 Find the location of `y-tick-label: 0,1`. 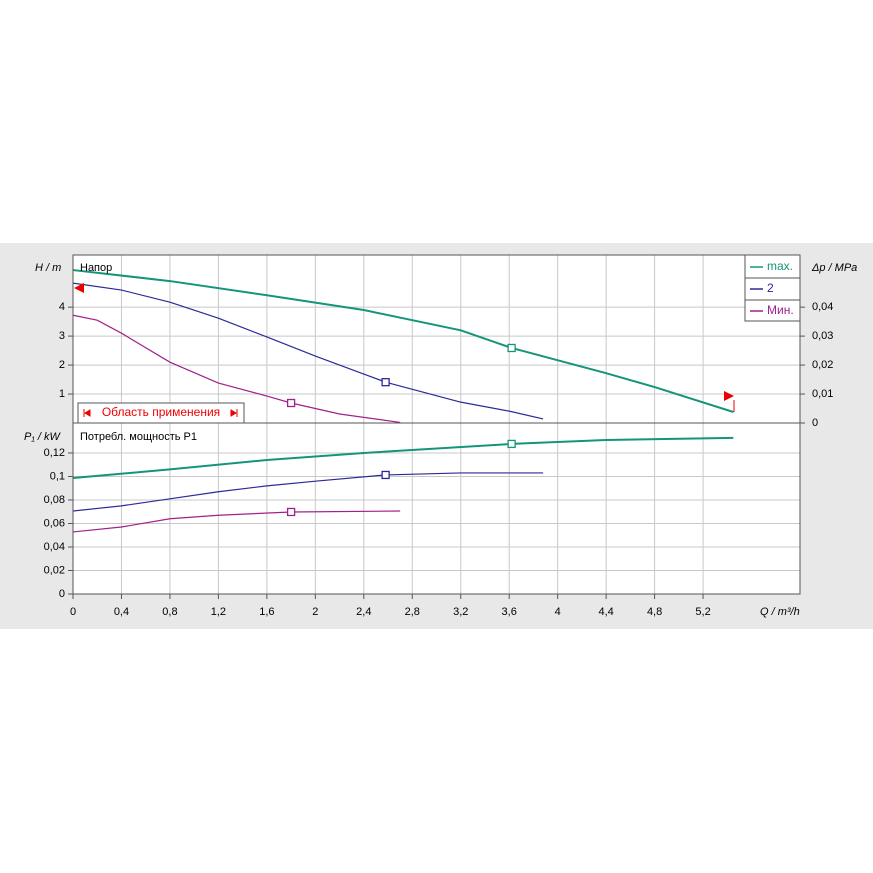

y-tick-label: 0,1 is located at coordinates (57, 476).